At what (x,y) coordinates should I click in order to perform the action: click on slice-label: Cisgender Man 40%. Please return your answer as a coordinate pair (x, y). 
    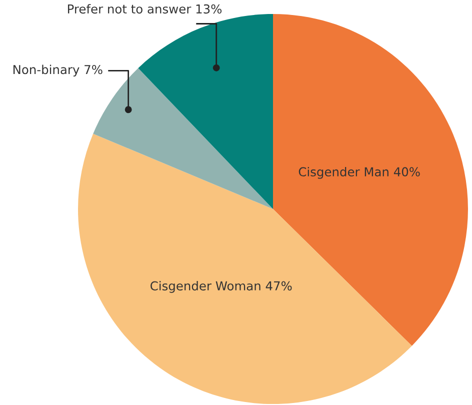
    Looking at the image, I should click on (359, 172).